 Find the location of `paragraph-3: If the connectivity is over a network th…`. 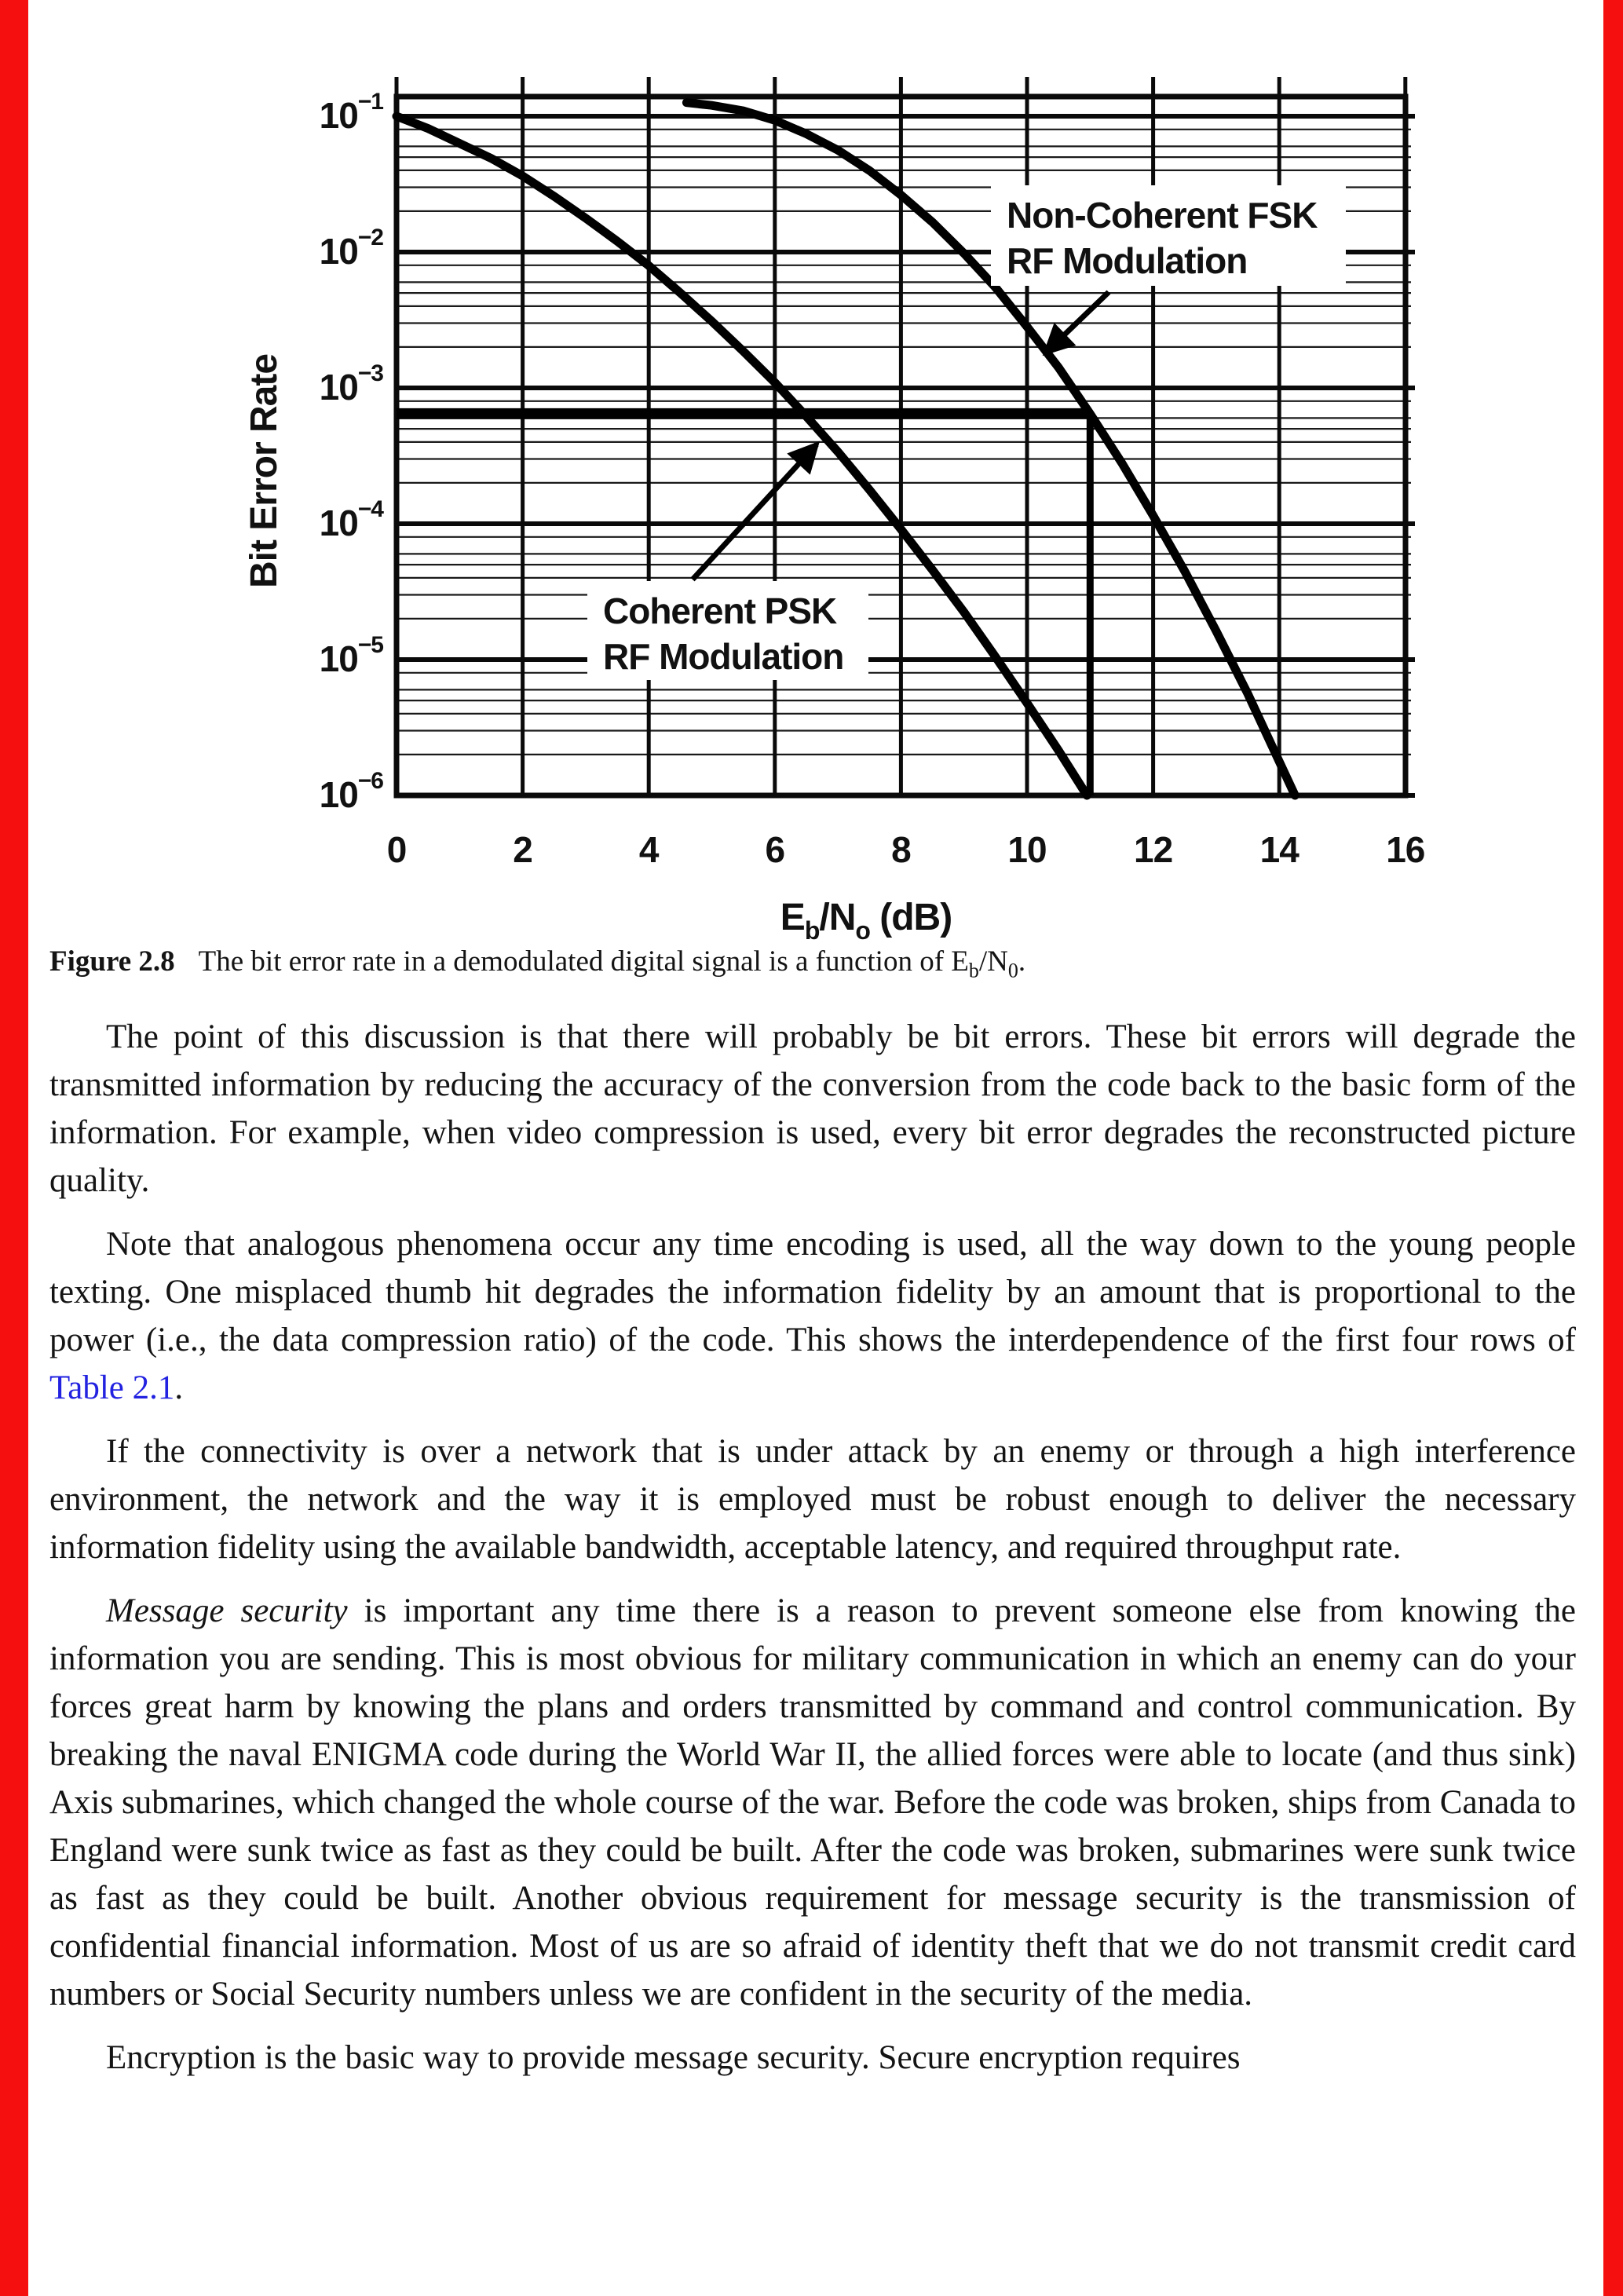

paragraph-3: If the connectivity is over a network th… is located at coordinates (812, 1500).